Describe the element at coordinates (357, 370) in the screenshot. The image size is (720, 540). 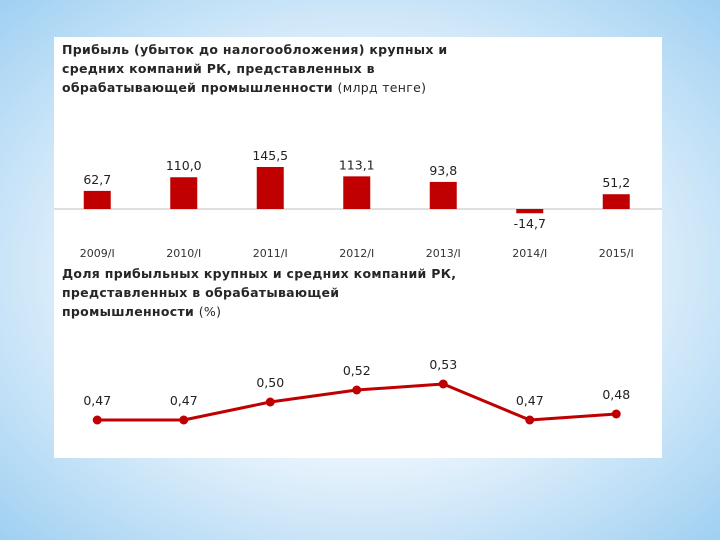
I see `line-value-label: 0,52` at that location.